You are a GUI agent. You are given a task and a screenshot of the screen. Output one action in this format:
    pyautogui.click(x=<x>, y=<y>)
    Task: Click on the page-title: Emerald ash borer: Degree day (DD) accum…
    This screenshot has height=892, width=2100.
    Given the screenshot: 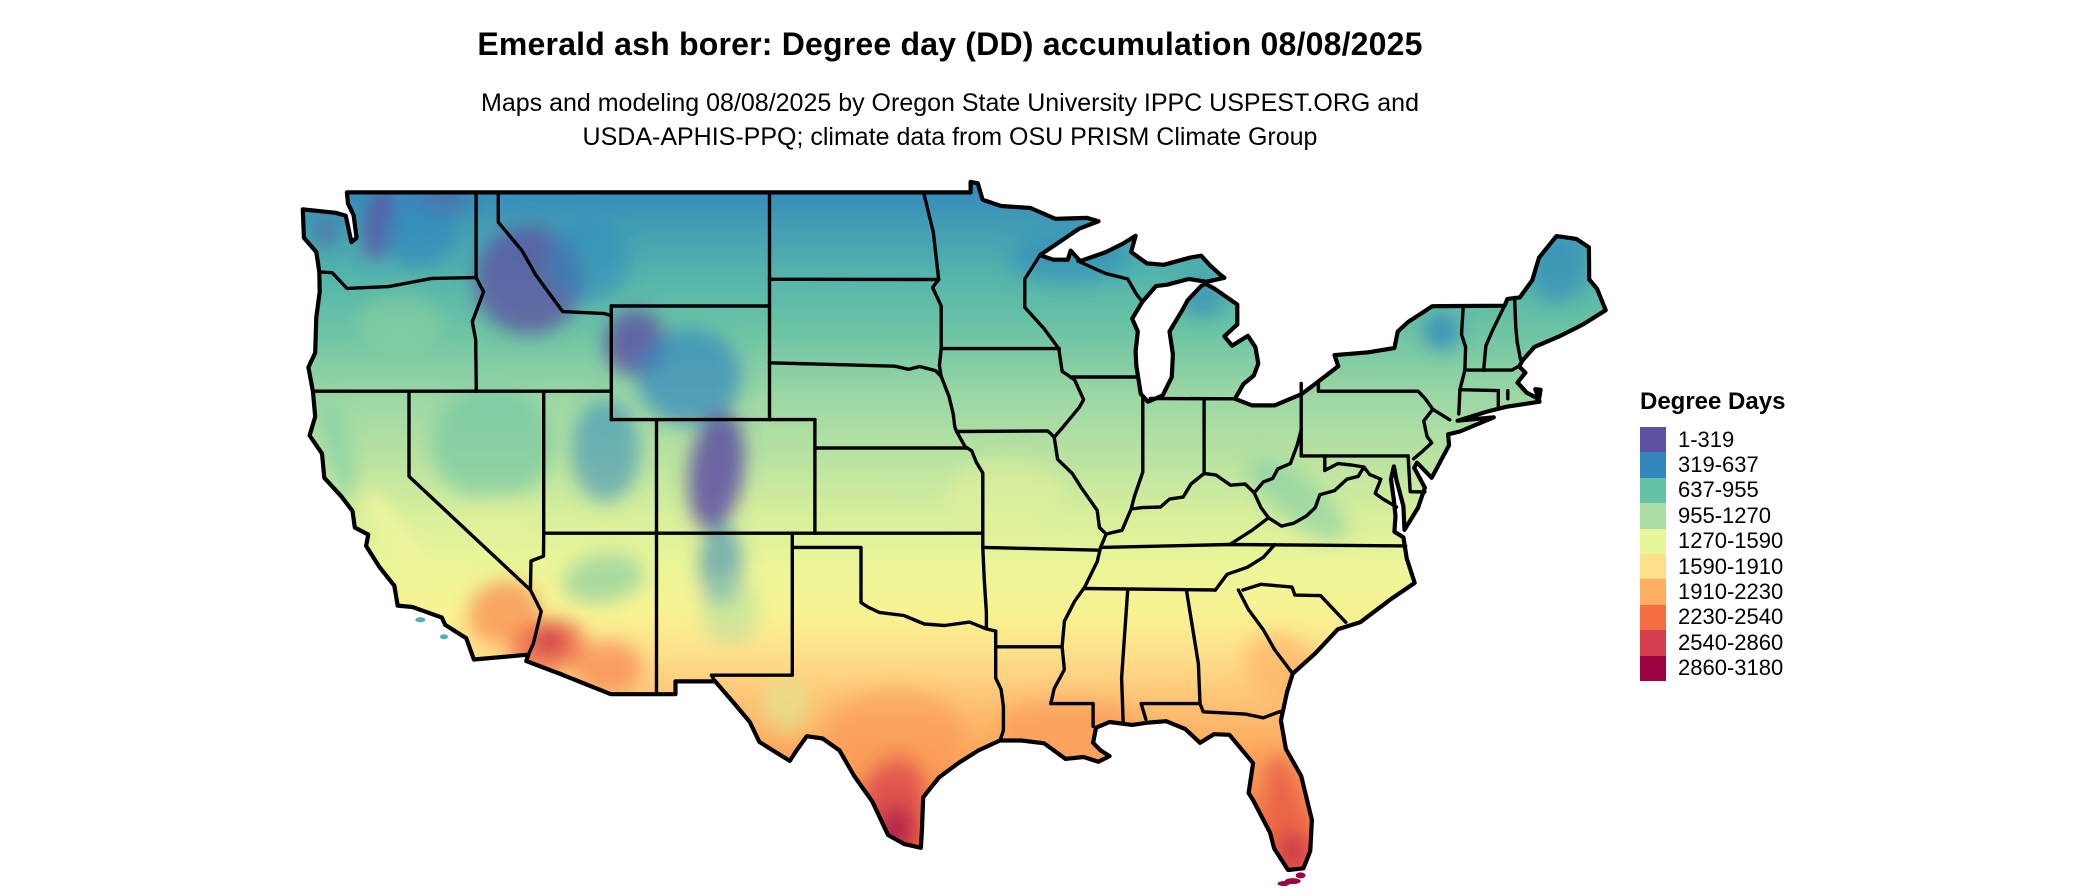 What is the action you would take?
    pyautogui.click(x=950, y=44)
    